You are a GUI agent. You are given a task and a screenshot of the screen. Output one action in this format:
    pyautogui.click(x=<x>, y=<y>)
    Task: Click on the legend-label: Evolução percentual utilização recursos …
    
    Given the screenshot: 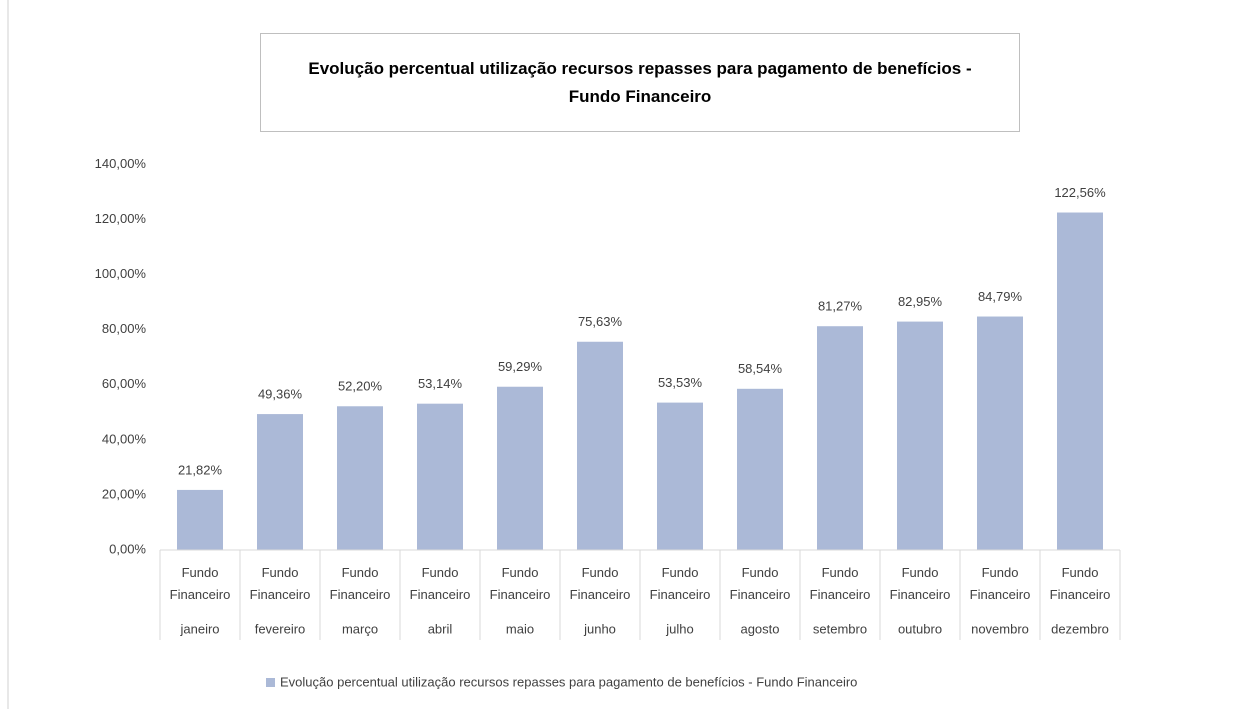 What is the action you would take?
    pyautogui.click(x=568, y=681)
    